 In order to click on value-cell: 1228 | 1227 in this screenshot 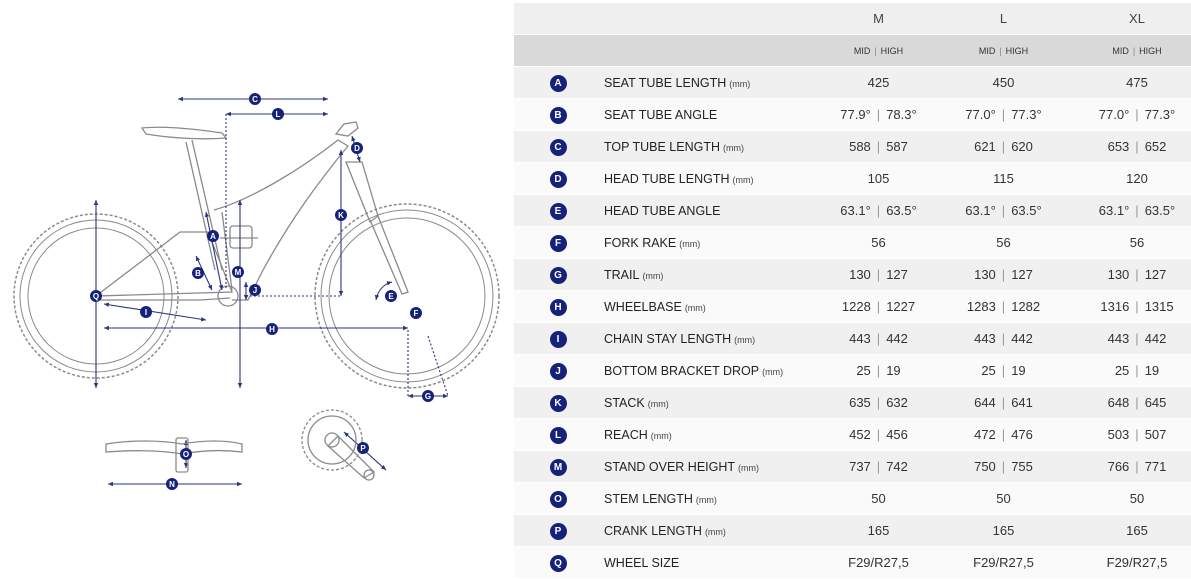, I will do `click(878, 306)`.